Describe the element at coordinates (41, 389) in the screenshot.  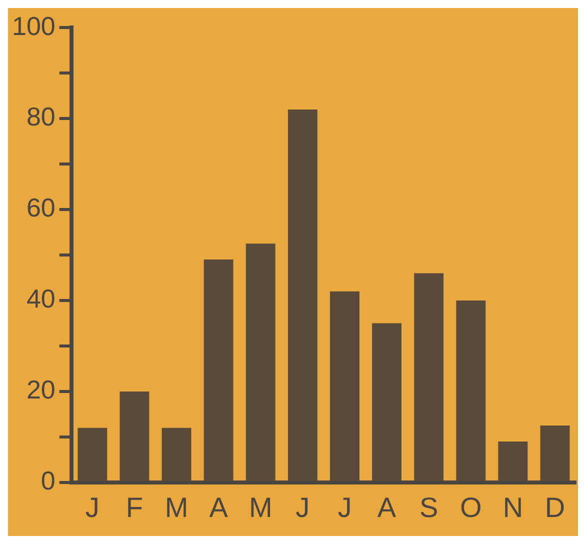
I see `y-tick-label: 20` at that location.